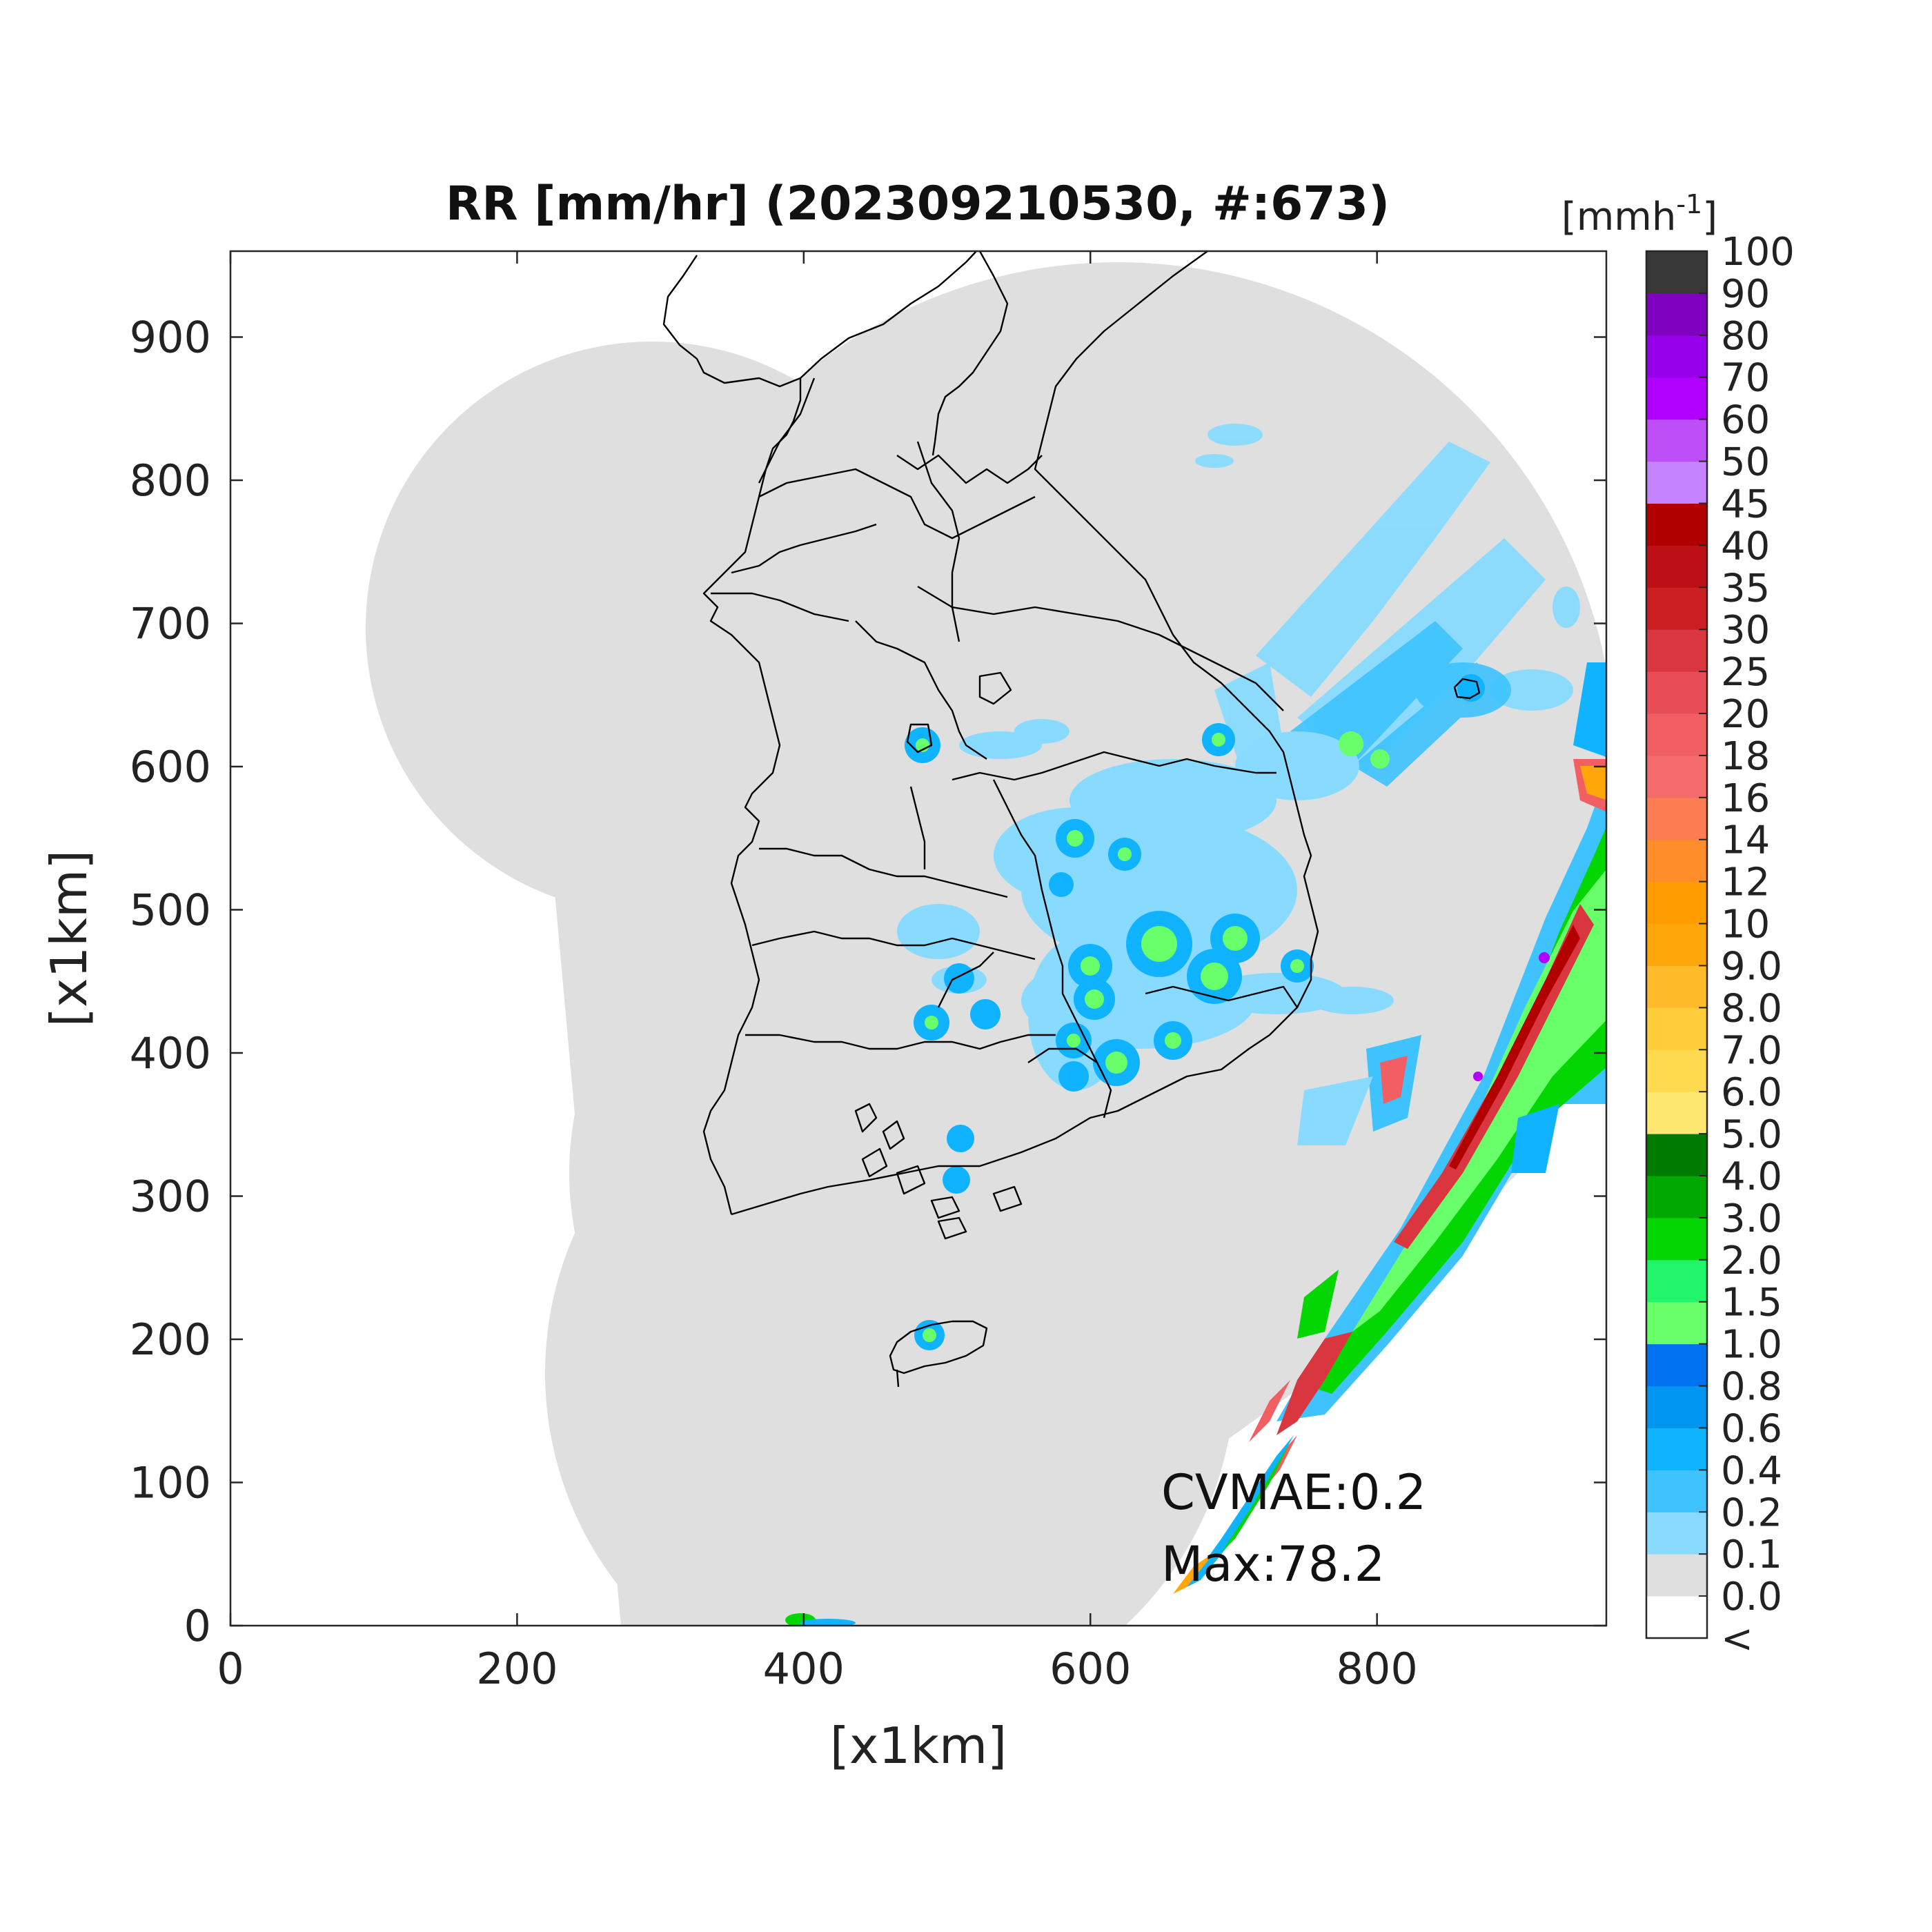 The width and height of the screenshot is (1932, 1932). I want to click on x-tick-label: 800, so click(1376, 1669).